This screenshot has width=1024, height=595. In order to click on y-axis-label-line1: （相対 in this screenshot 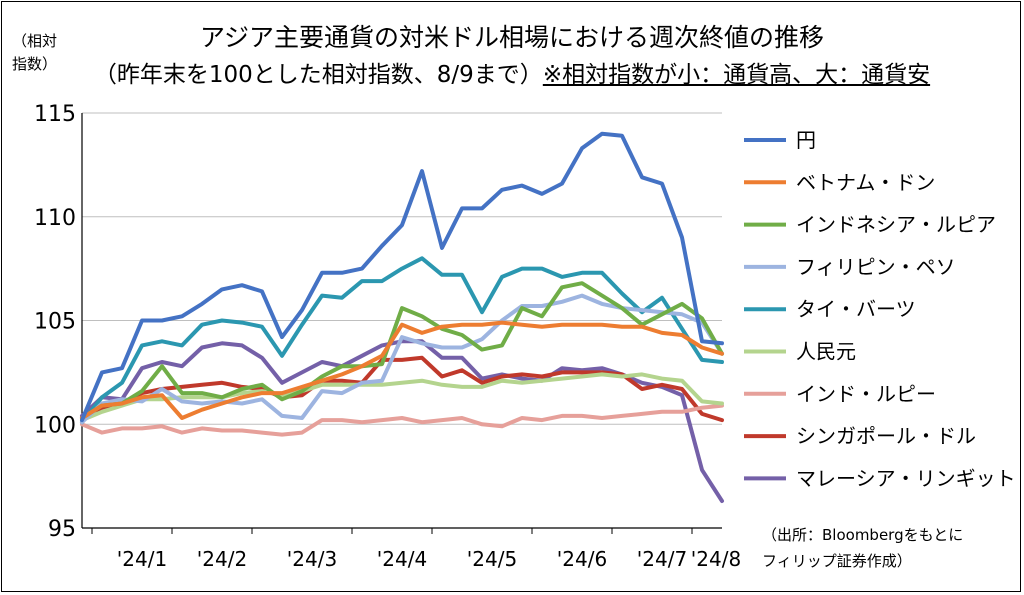, I will do `click(35, 41)`.